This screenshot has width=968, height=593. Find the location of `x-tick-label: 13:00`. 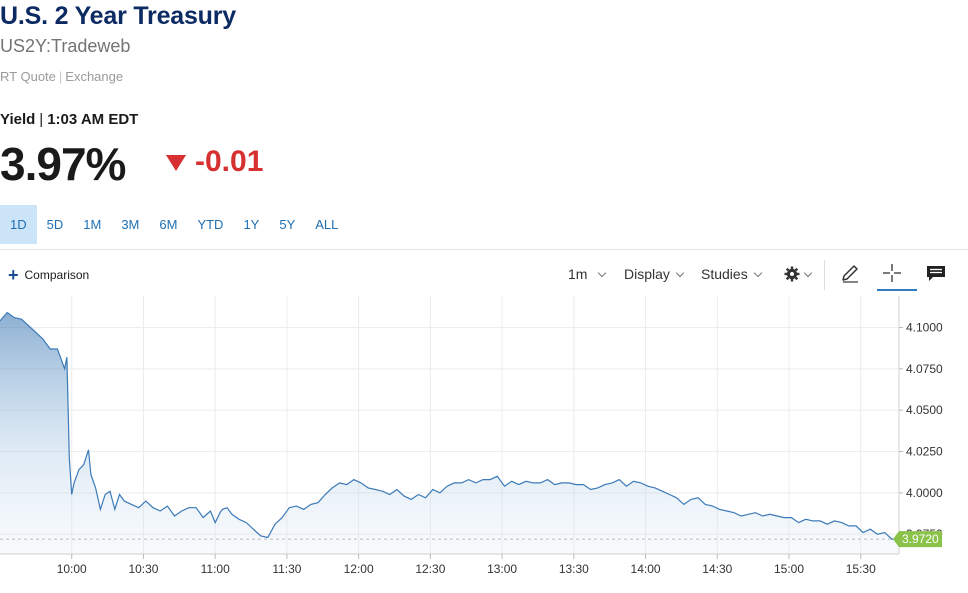

x-tick-label: 13:00 is located at coordinates (502, 569).